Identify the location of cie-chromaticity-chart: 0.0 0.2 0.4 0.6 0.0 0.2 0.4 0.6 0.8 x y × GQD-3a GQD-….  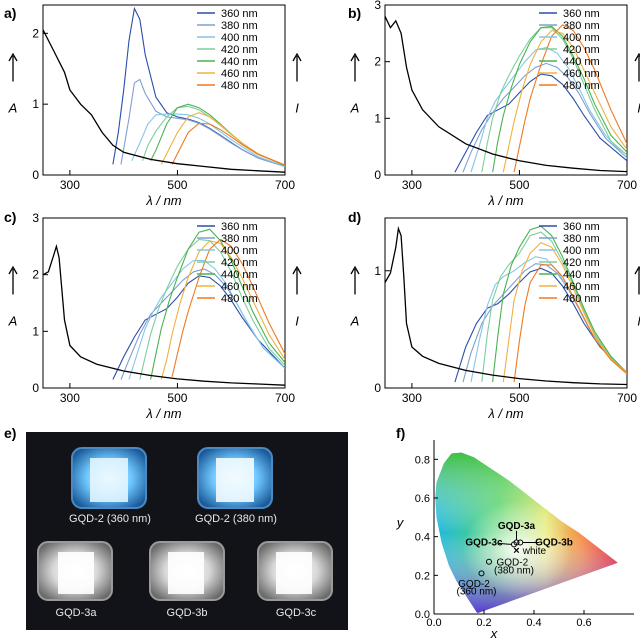
(515, 540).